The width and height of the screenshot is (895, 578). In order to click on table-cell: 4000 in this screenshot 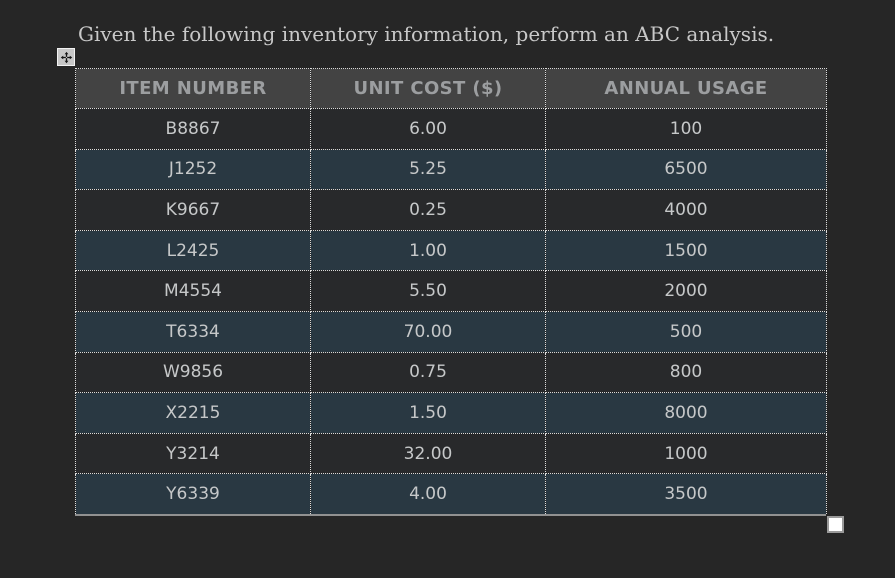, I will do `click(686, 210)`.